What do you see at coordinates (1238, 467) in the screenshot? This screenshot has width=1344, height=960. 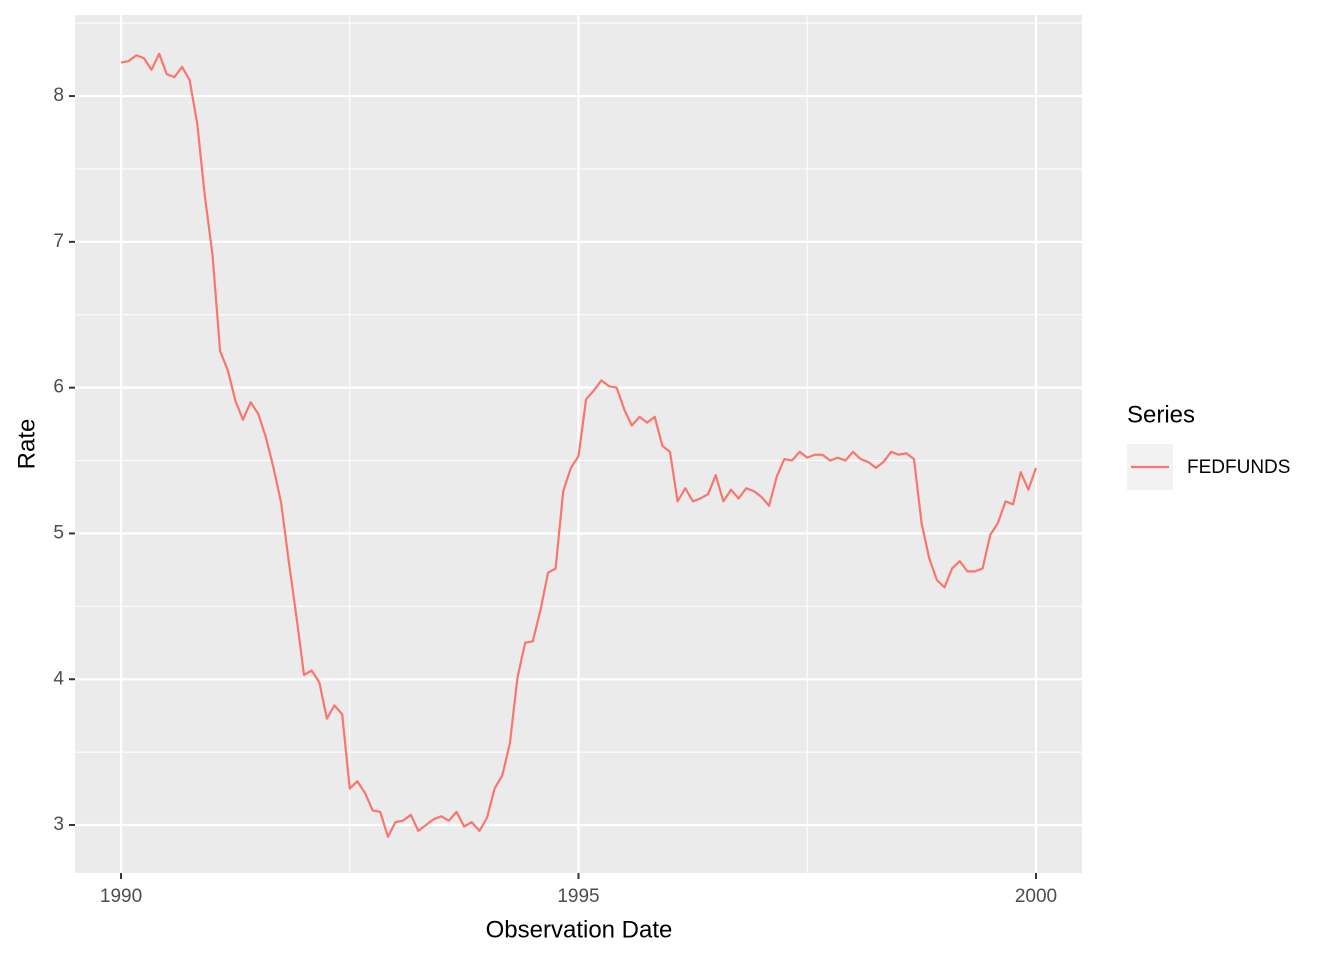 I see `legend-label: FEDFUNDS` at bounding box center [1238, 467].